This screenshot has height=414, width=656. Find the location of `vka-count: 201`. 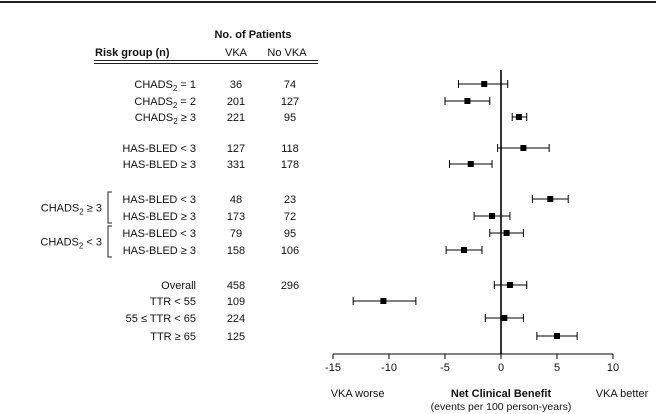

vka-count: 201 is located at coordinates (236, 102).